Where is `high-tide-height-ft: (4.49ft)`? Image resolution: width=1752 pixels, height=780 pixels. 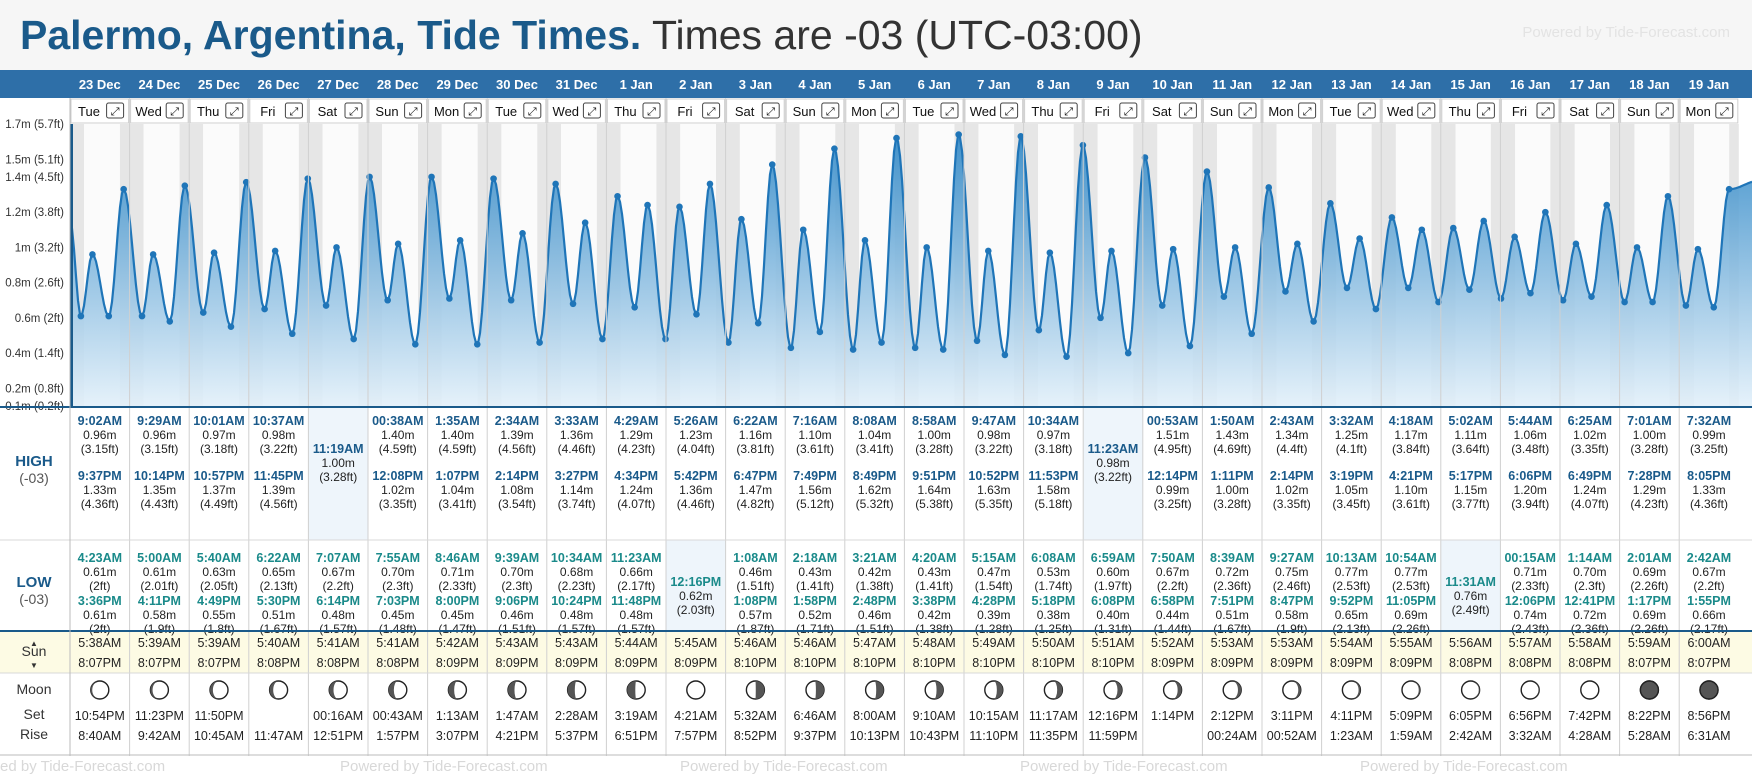
high-tide-height-ft: (4.49ft) is located at coordinates (219, 504).